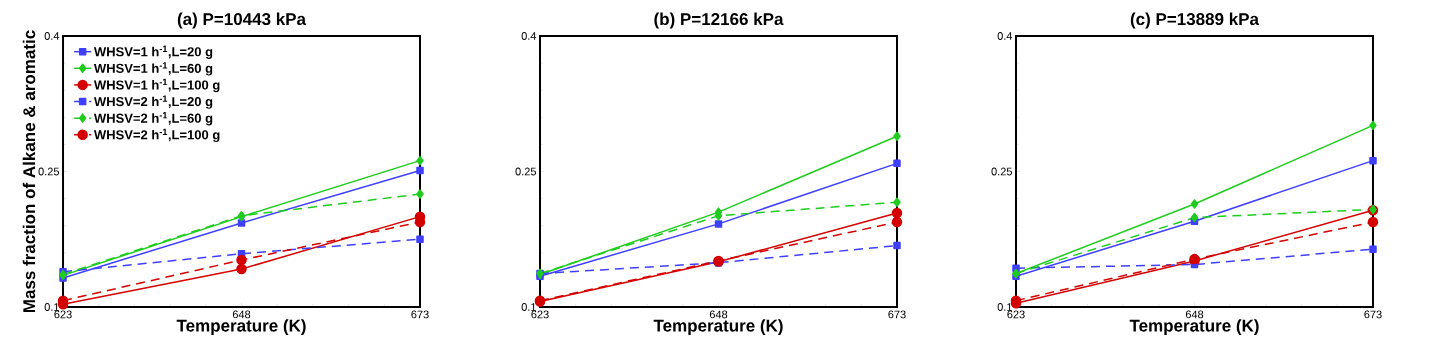 Image resolution: width=1430 pixels, height=355 pixels. Describe the element at coordinates (153, 102) in the screenshot. I see `legend-label: WHSV=2 h$^{-1}$,L=20 g` at that location.